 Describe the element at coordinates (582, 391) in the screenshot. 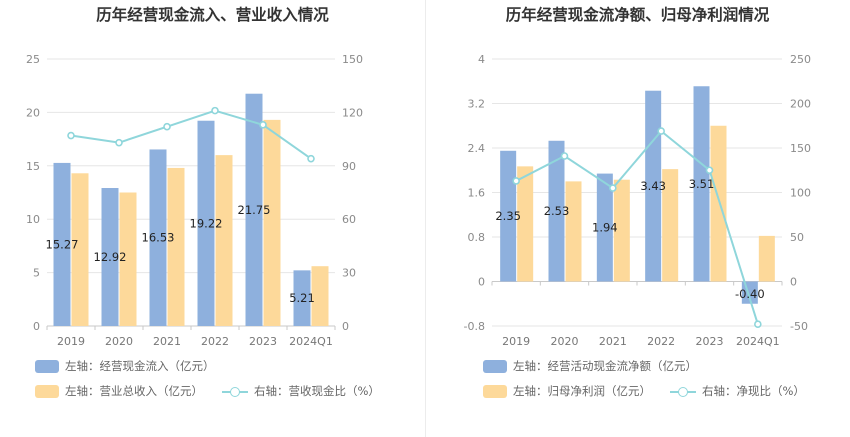

I see `legend-label: 左轴：归母净利润（亿元）` at that location.